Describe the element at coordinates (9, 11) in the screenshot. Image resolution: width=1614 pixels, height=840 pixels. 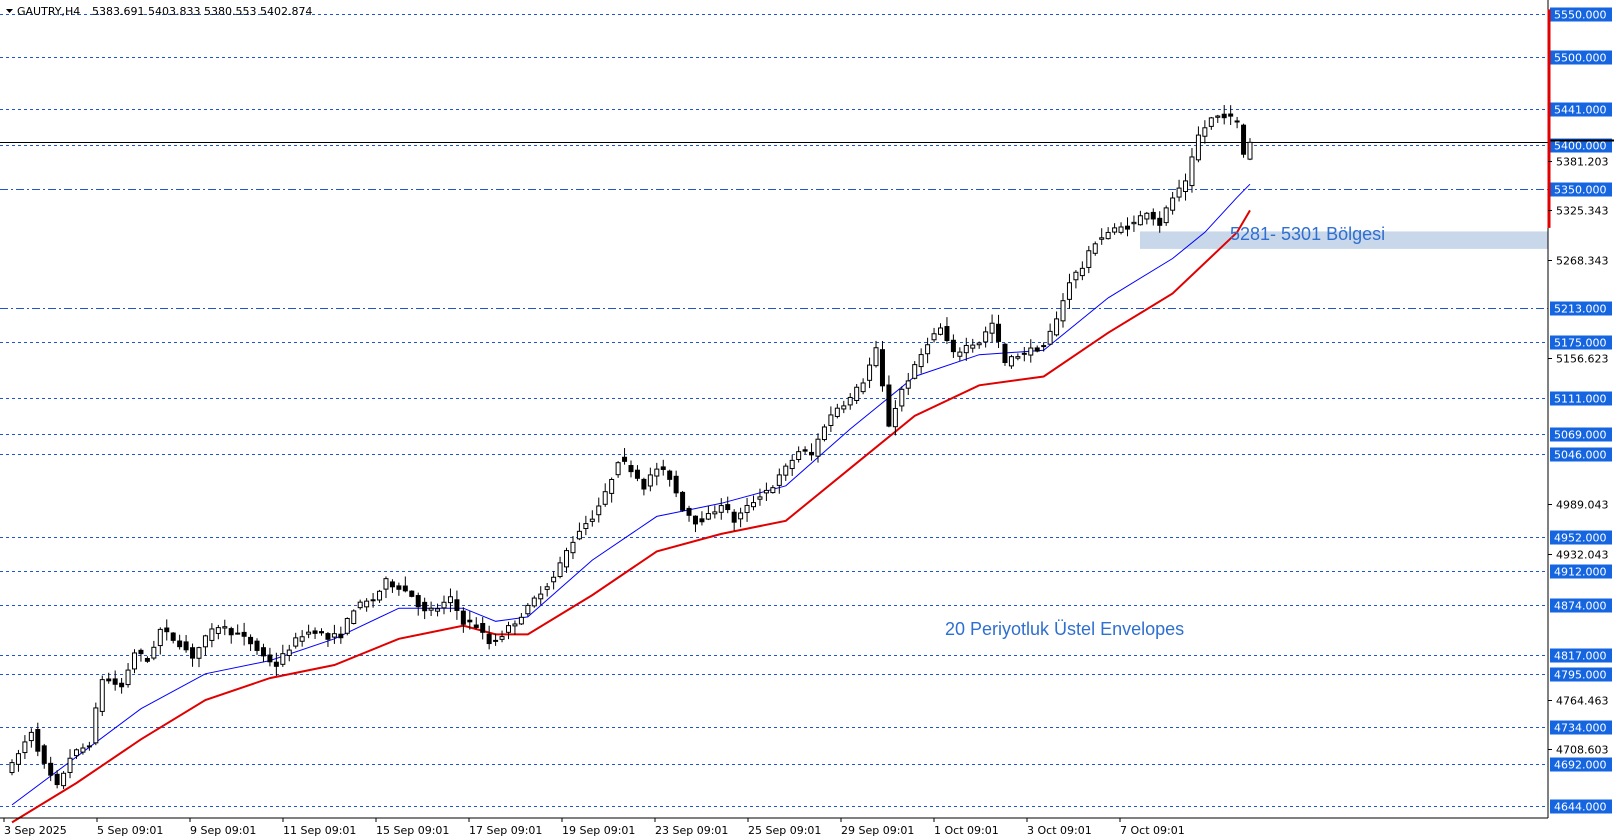
I see `dropdown-triangle-icon` at that location.